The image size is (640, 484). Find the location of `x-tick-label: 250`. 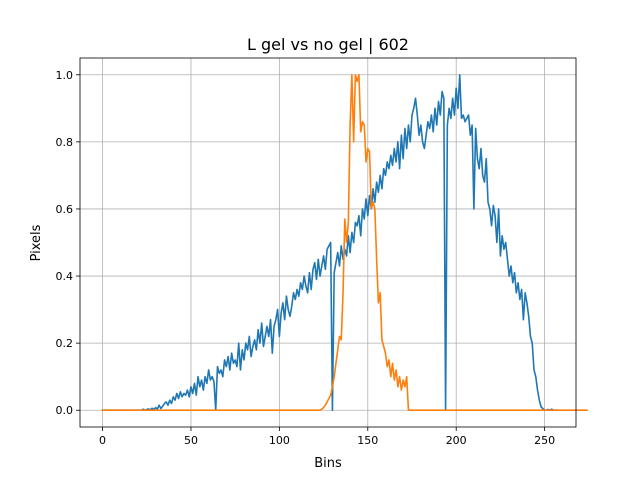

x-tick-label: 250 is located at coordinates (544, 440).